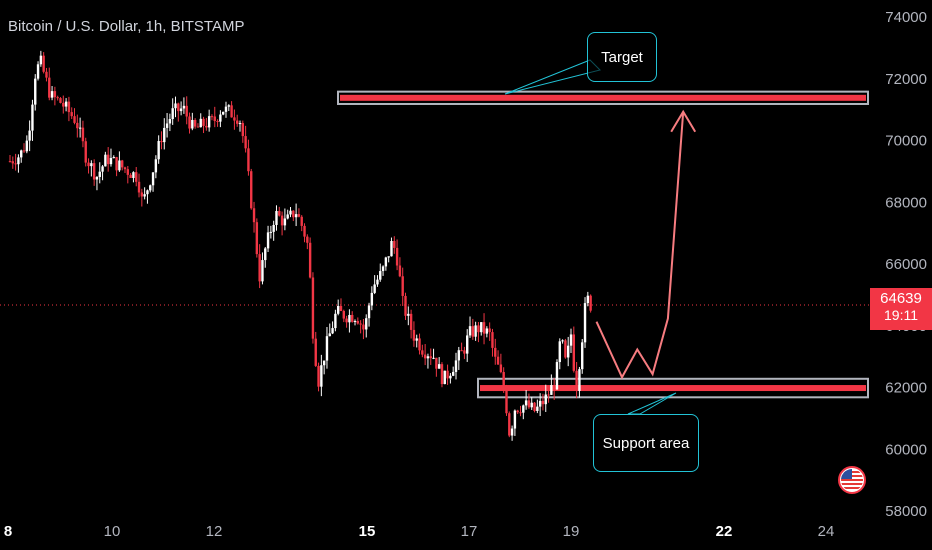 The width and height of the screenshot is (932, 550). What do you see at coordinates (906, 388) in the screenshot?
I see `y-tick-label: 62000` at bounding box center [906, 388].